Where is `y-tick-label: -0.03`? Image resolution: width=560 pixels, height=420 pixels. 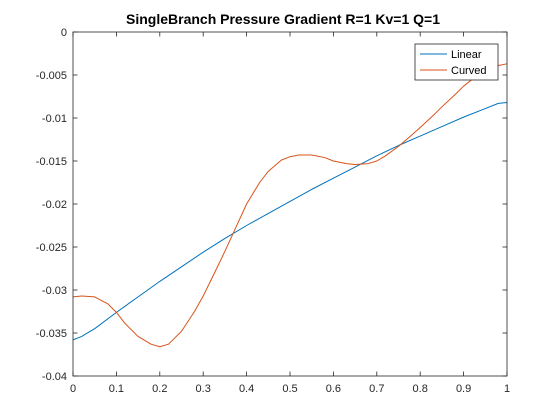
y-tick-label: -0.03 is located at coordinates (54, 291).